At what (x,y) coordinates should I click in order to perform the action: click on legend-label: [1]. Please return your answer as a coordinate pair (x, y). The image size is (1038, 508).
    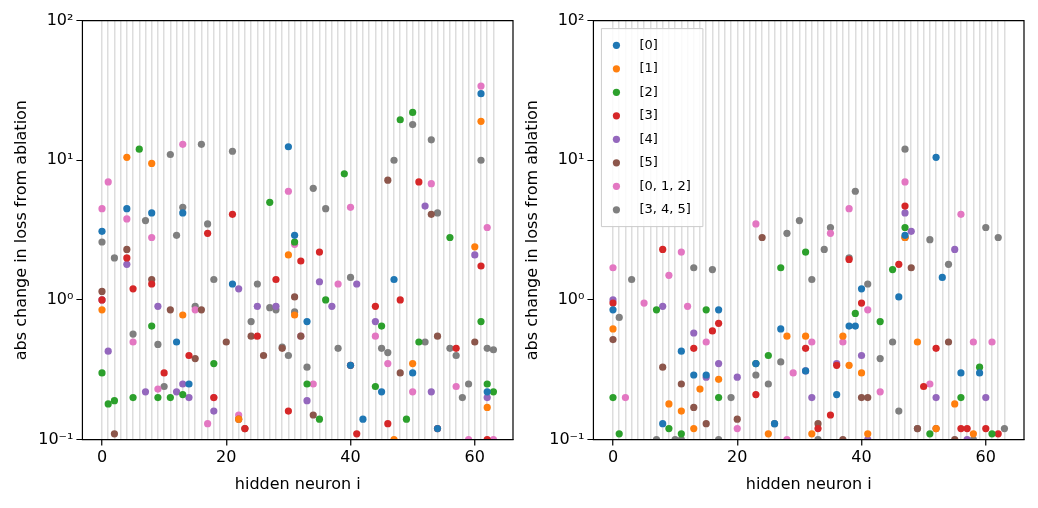
    Looking at the image, I should click on (648, 68).